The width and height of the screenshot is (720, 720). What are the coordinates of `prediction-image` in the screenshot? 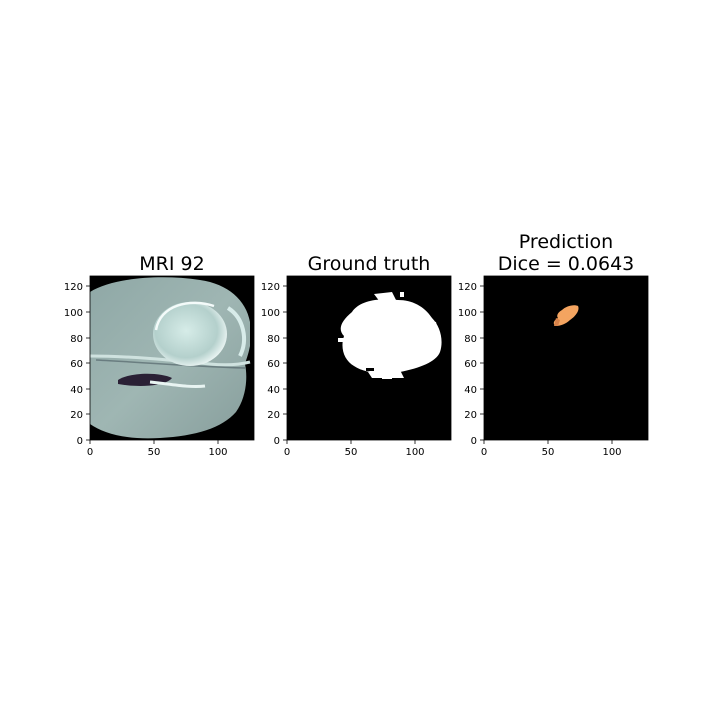 It's located at (566, 358).